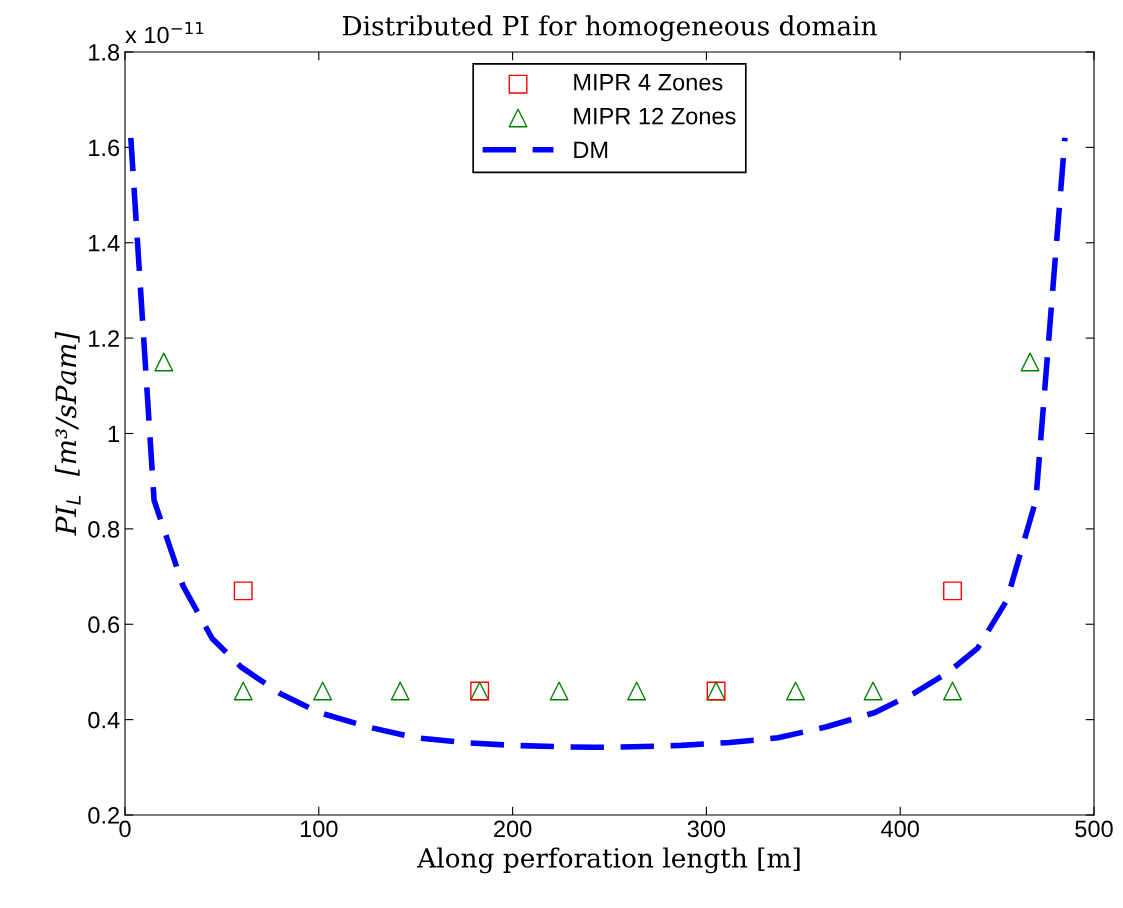  Describe the element at coordinates (104, 529) in the screenshot. I see `y-tick-label: 0.8` at that location.